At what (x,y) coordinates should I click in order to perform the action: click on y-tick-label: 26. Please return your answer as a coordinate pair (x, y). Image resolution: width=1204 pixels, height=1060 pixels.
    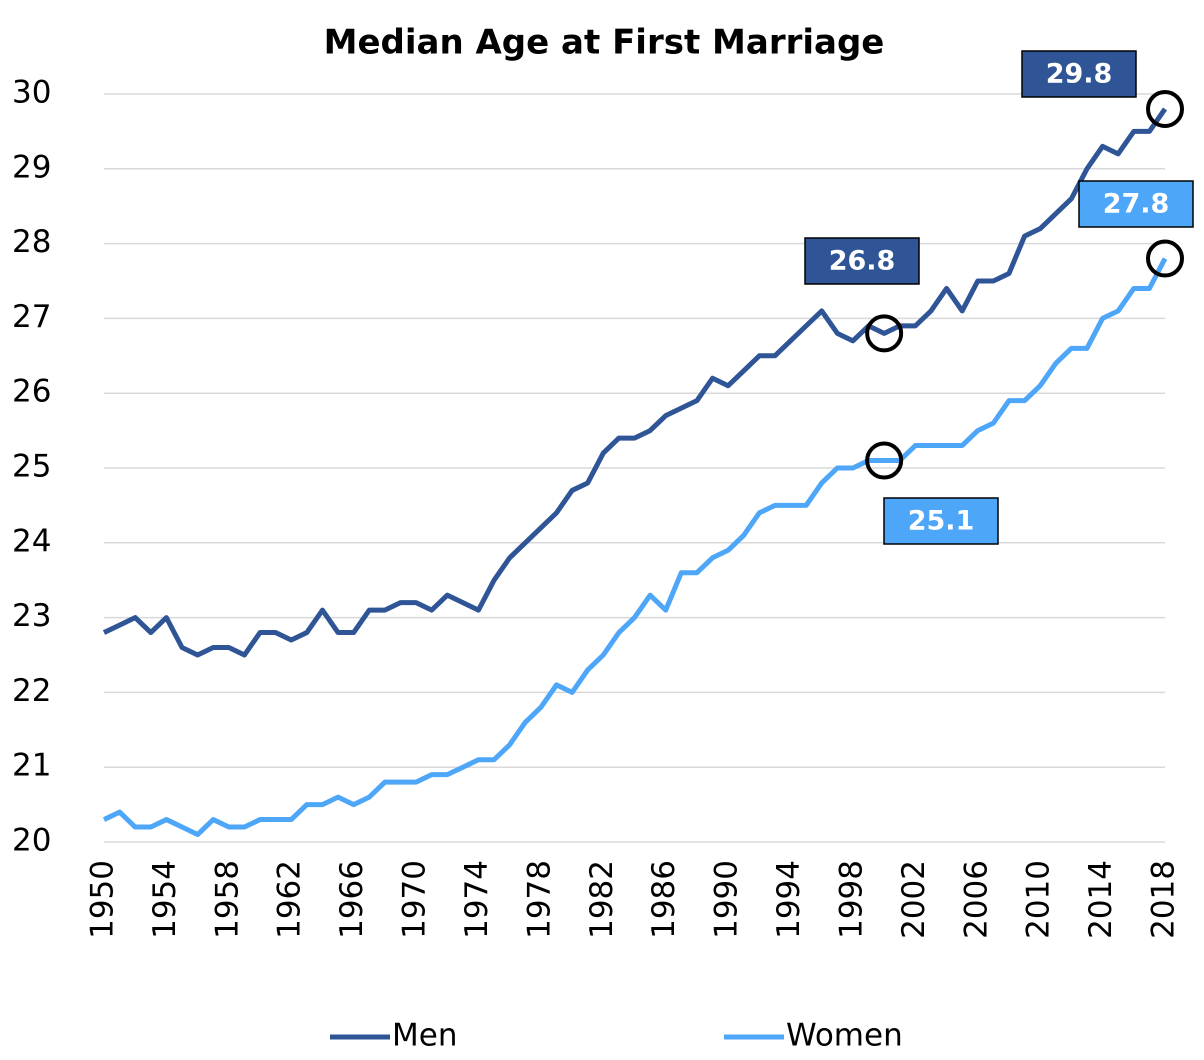
    Looking at the image, I should click on (31, 392).